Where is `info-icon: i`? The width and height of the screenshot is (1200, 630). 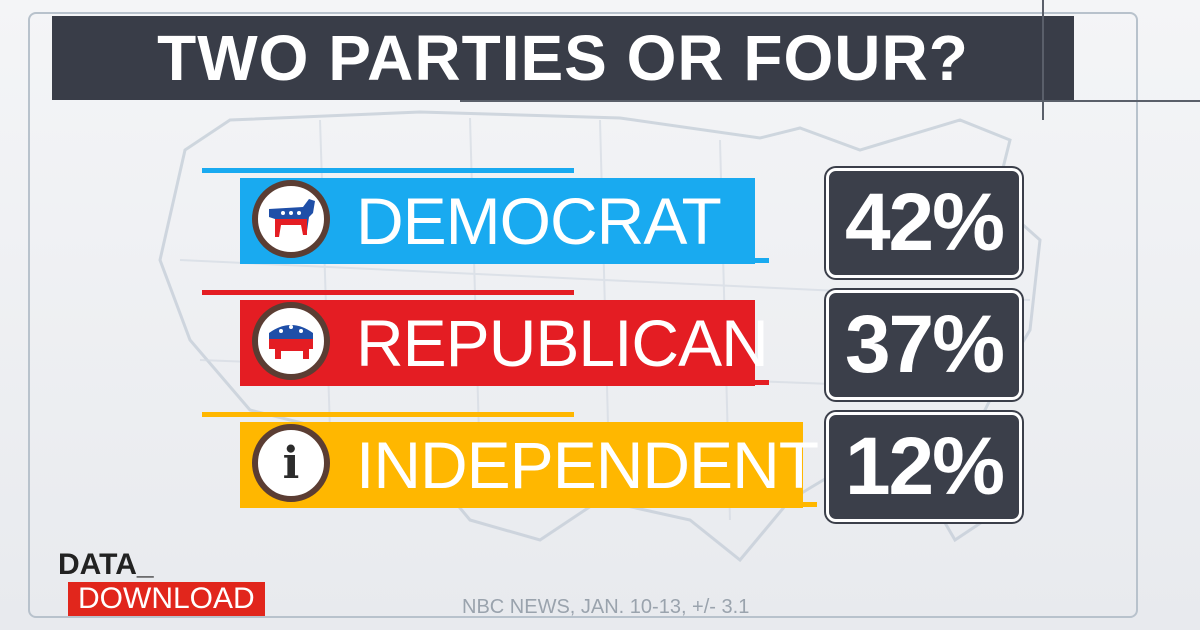 info-icon: i is located at coordinates (291, 463).